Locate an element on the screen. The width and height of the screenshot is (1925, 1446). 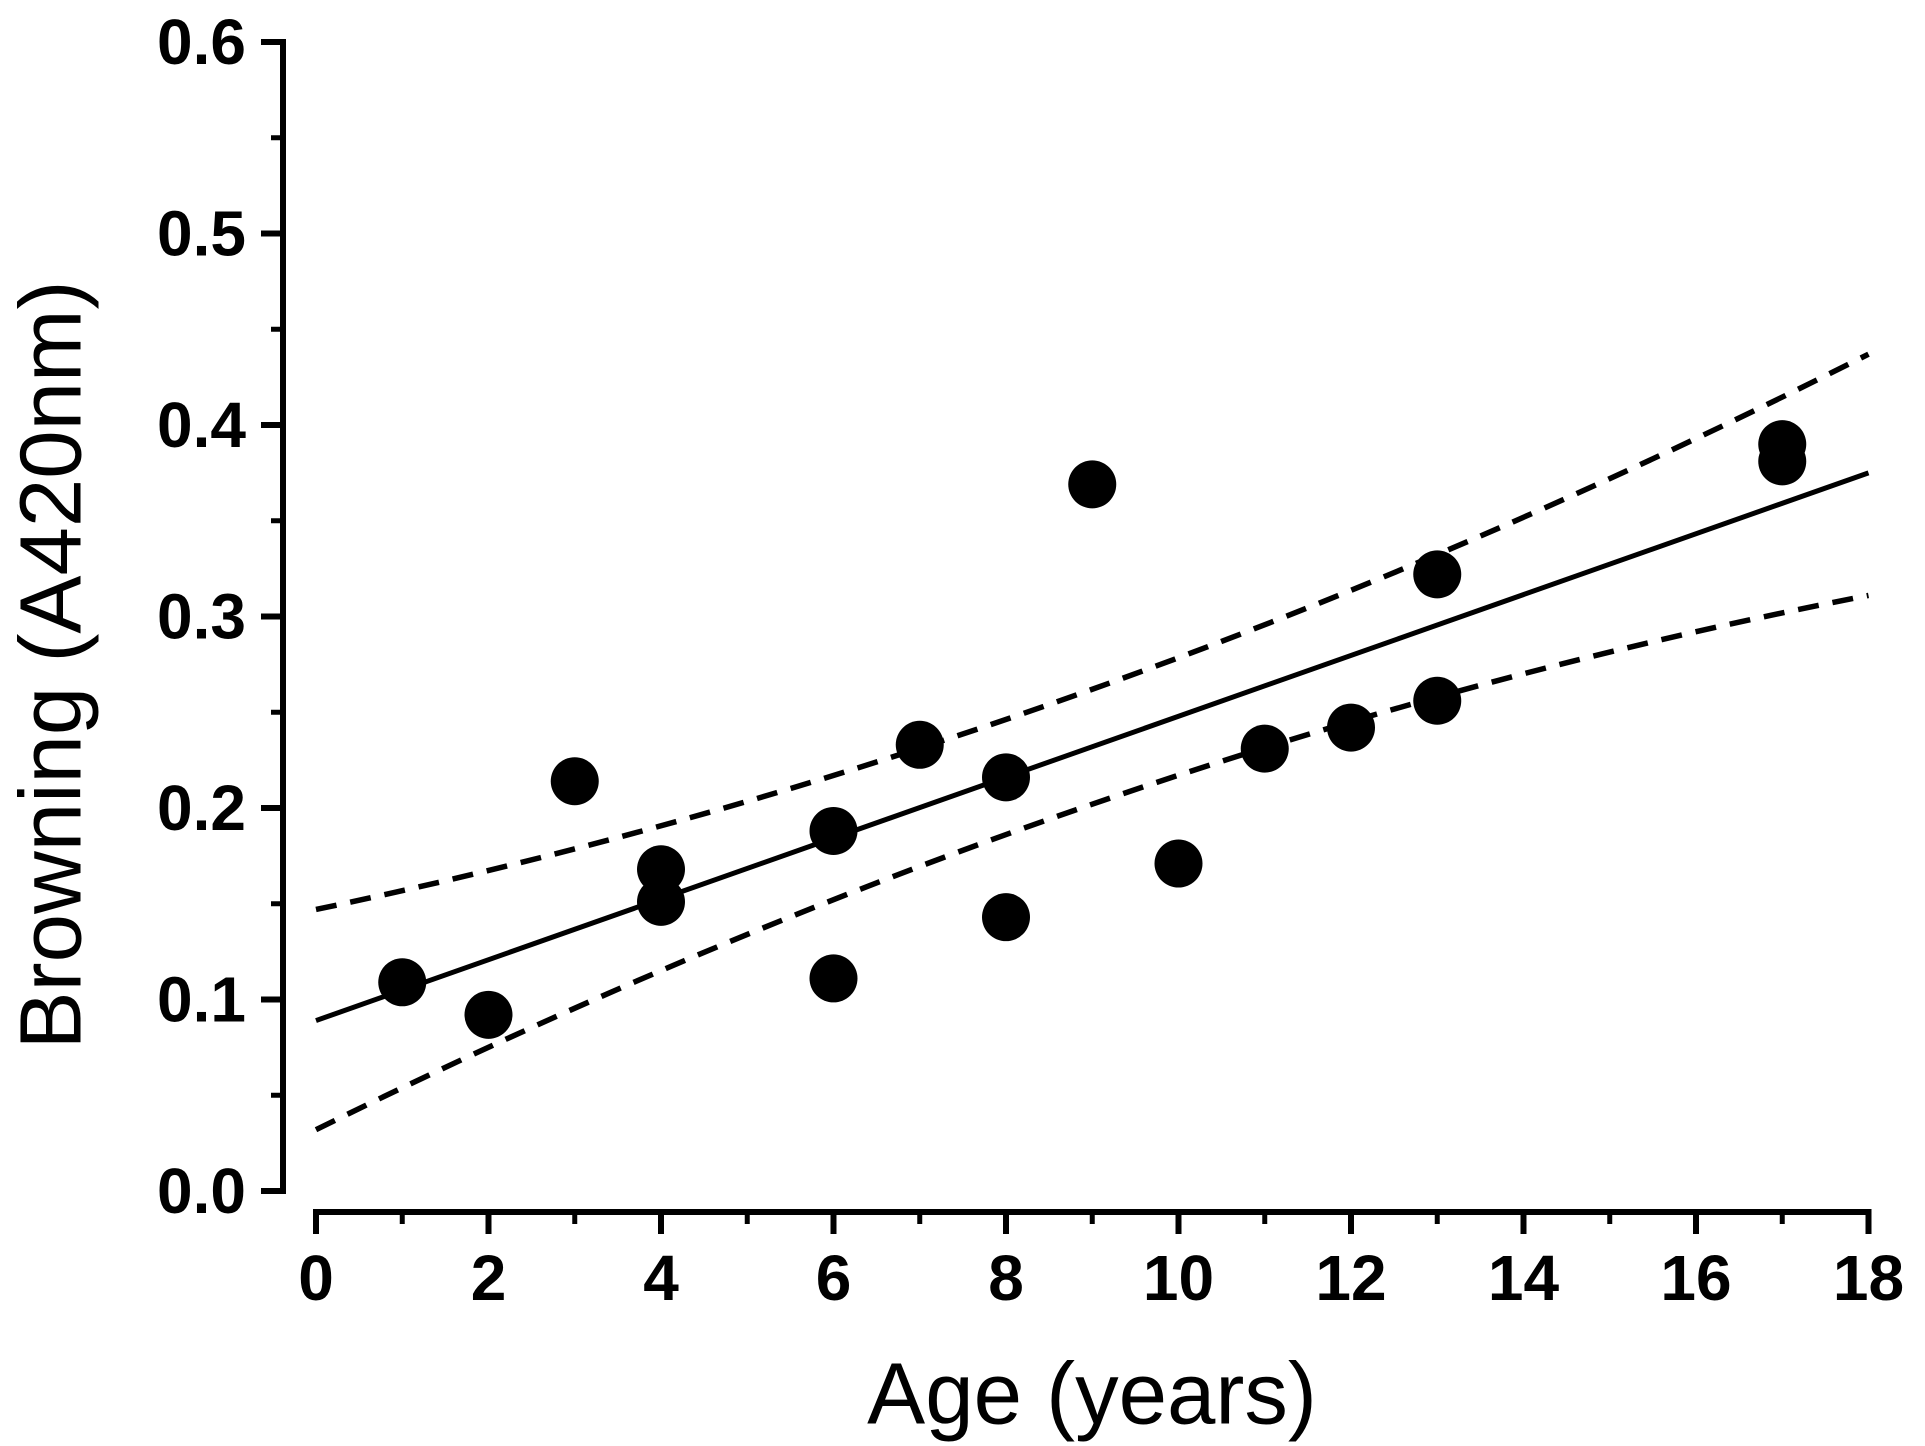
y-tick-label: 0.5 is located at coordinates (201, 234).